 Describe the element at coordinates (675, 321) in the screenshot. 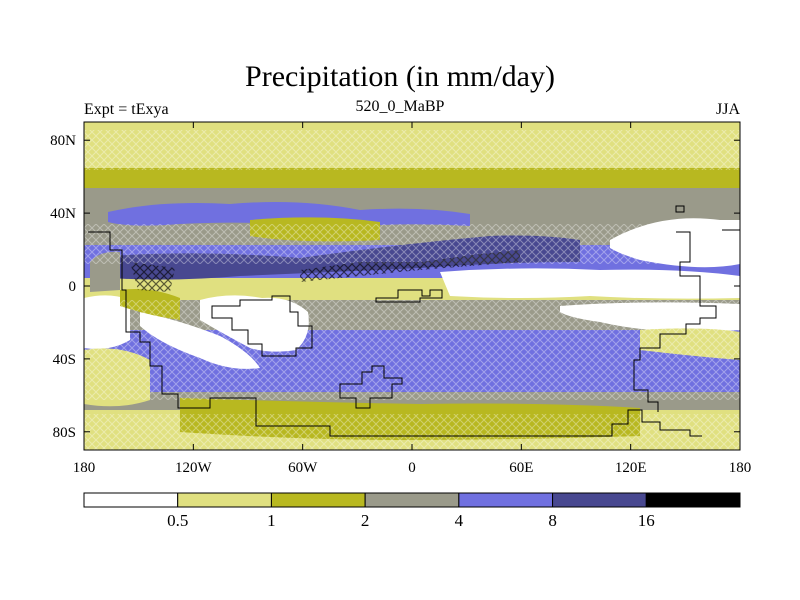

I see `coastline-east-continent` at that location.